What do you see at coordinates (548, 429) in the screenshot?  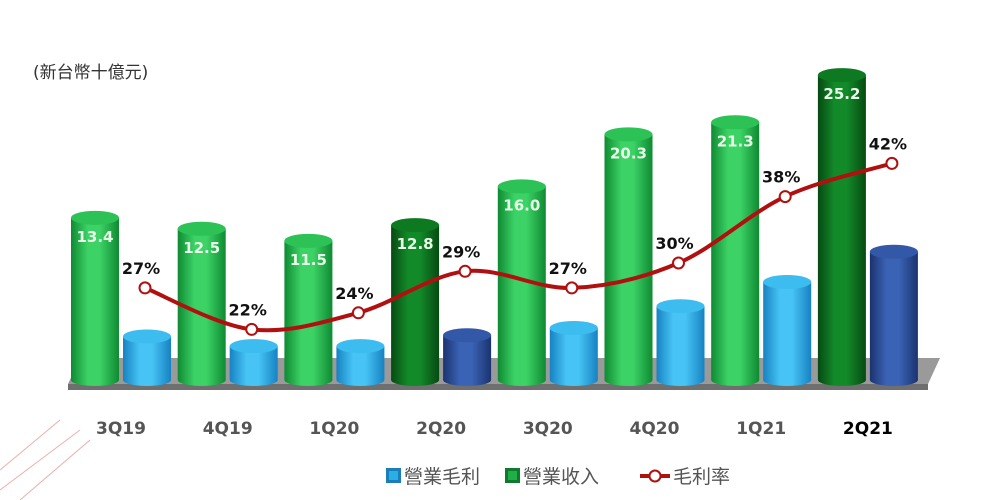 I see `category-label: 3Q20` at bounding box center [548, 429].